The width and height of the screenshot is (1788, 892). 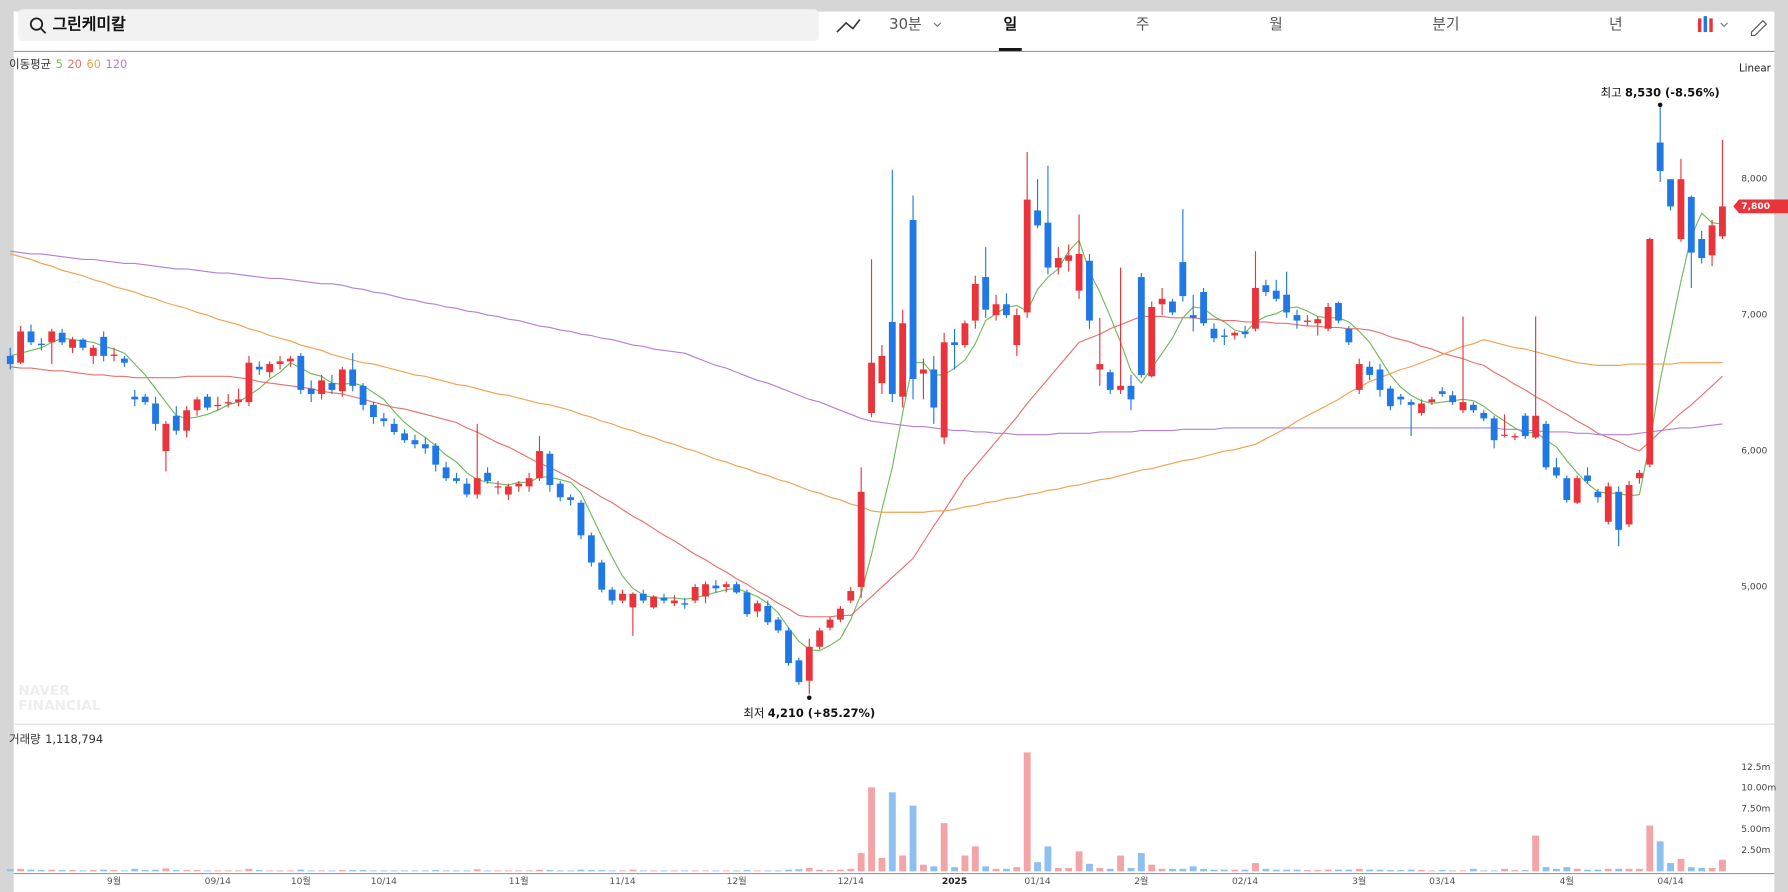 What do you see at coordinates (1758, 789) in the screenshot?
I see `volume-tick-label: 10.00m` at bounding box center [1758, 789].